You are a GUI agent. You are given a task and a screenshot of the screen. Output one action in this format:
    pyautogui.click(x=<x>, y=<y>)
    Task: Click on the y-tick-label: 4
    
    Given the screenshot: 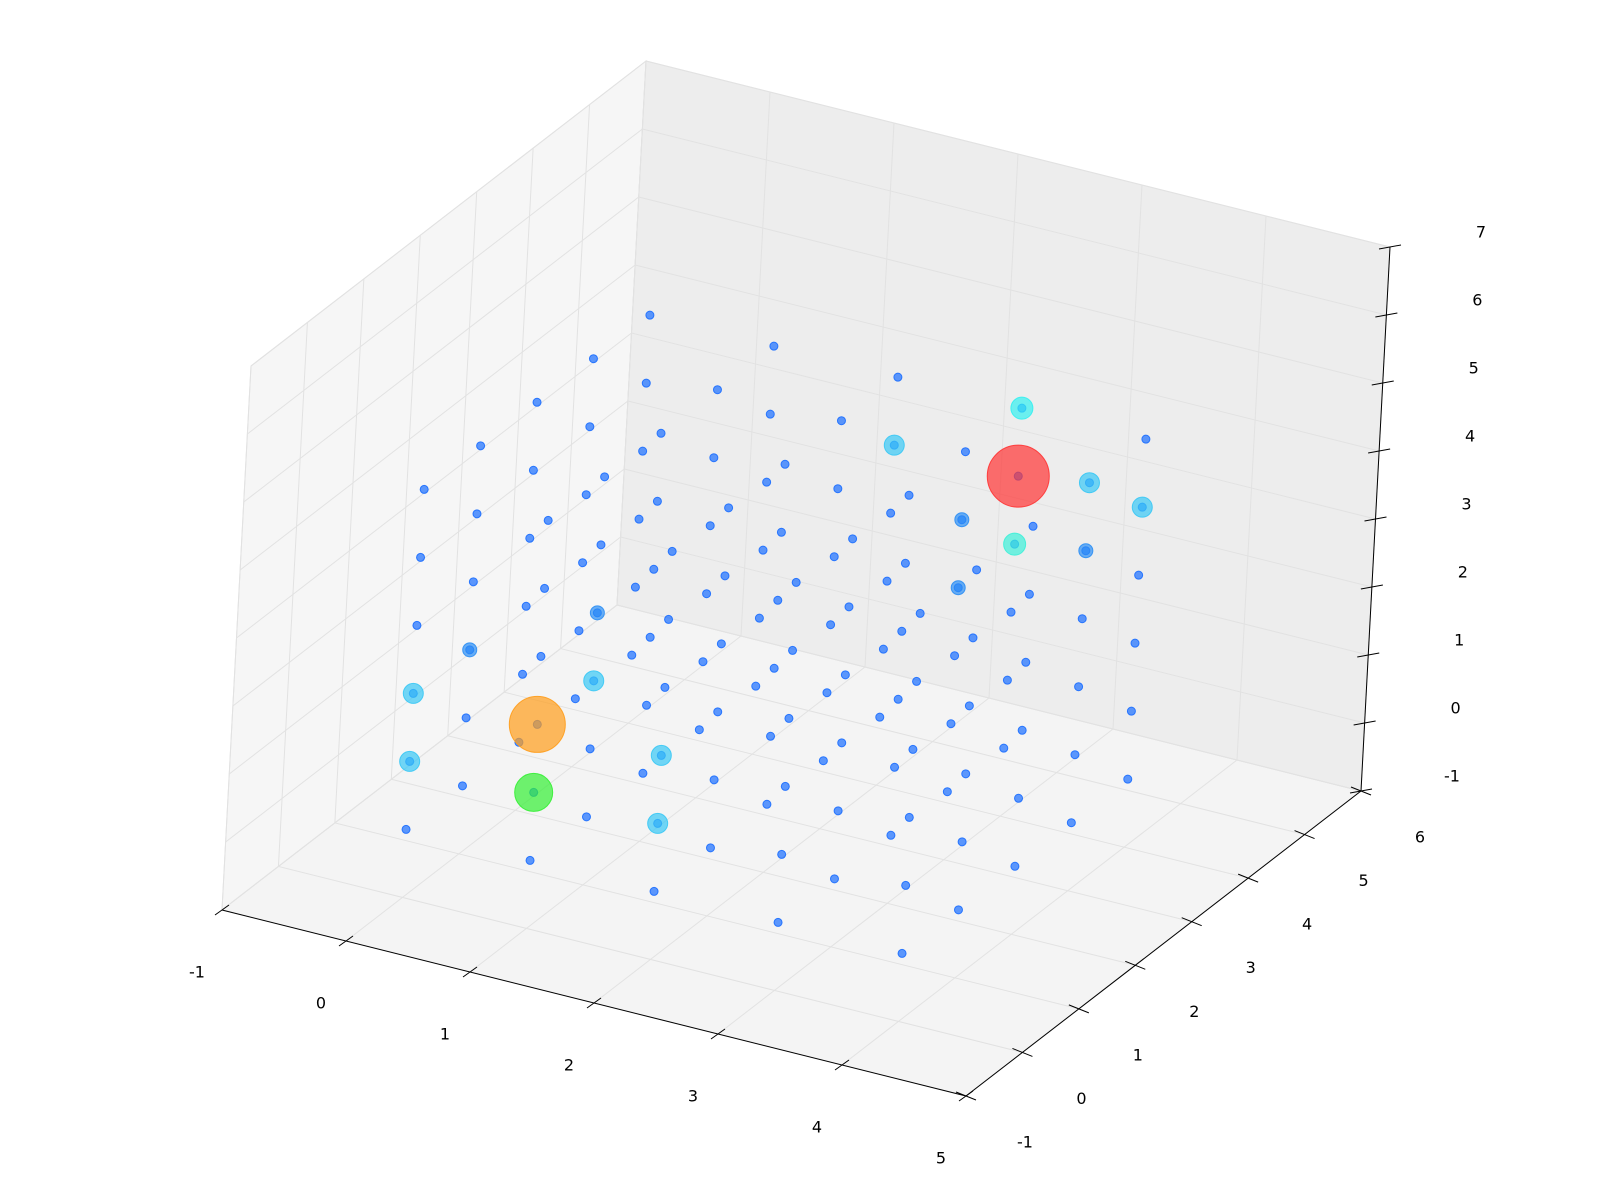 What is the action you would take?
    pyautogui.click(x=1307, y=924)
    